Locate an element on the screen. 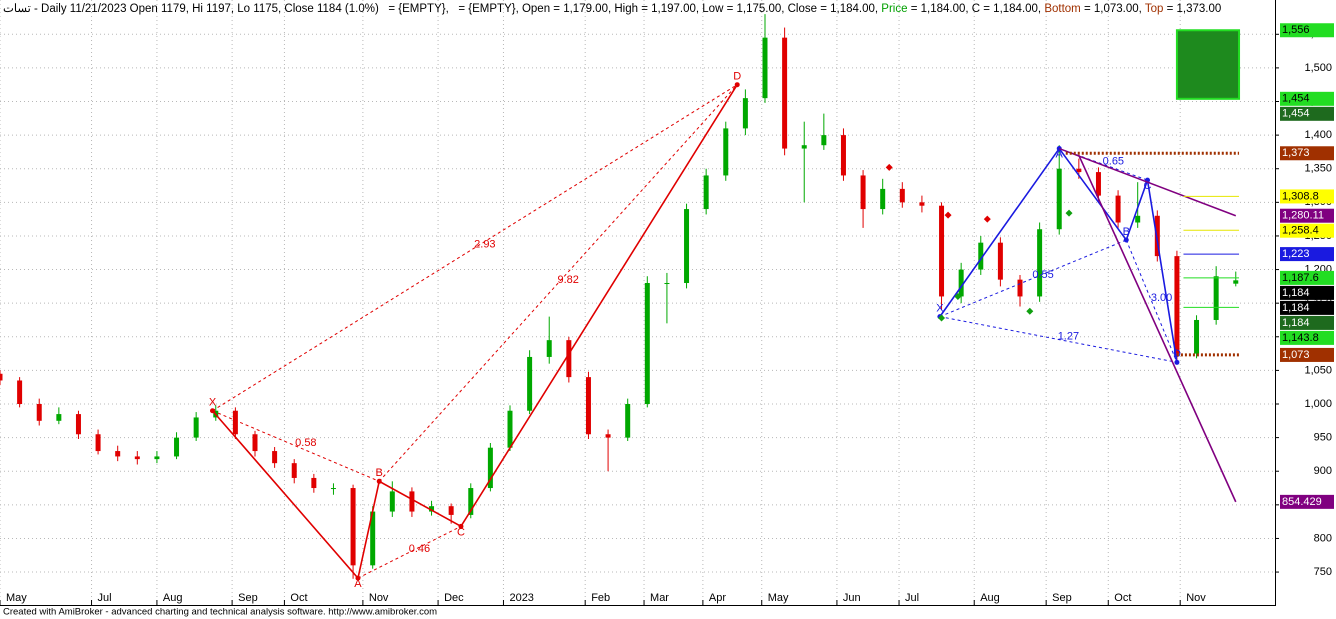 This screenshot has height=619, width=1336. ratio-label: 0.65 is located at coordinates (1113, 161).